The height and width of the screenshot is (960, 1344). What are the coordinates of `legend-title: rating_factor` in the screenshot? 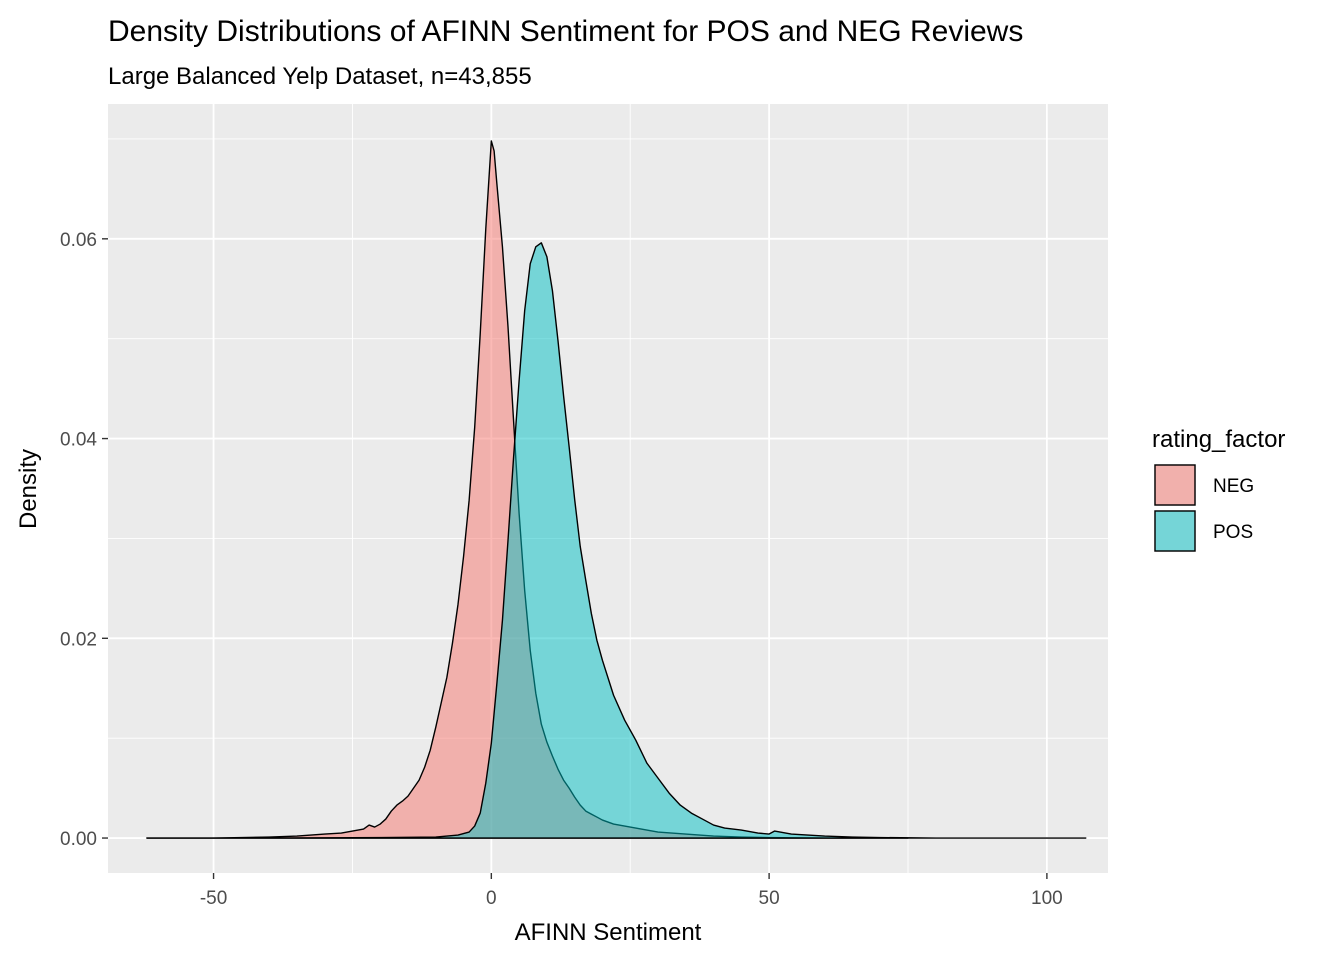 It's located at (1218, 439).